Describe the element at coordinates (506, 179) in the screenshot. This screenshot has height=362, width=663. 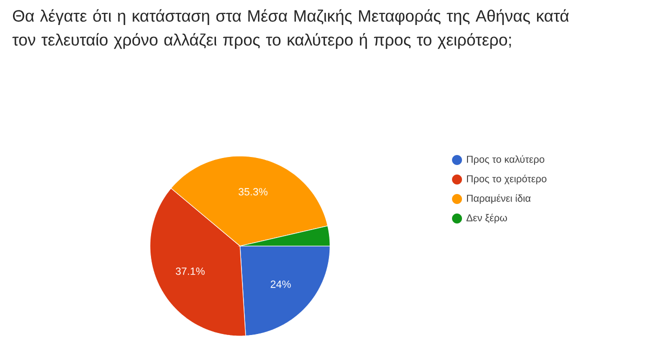
I see `legend-label: Προς το χειρότερο` at that location.